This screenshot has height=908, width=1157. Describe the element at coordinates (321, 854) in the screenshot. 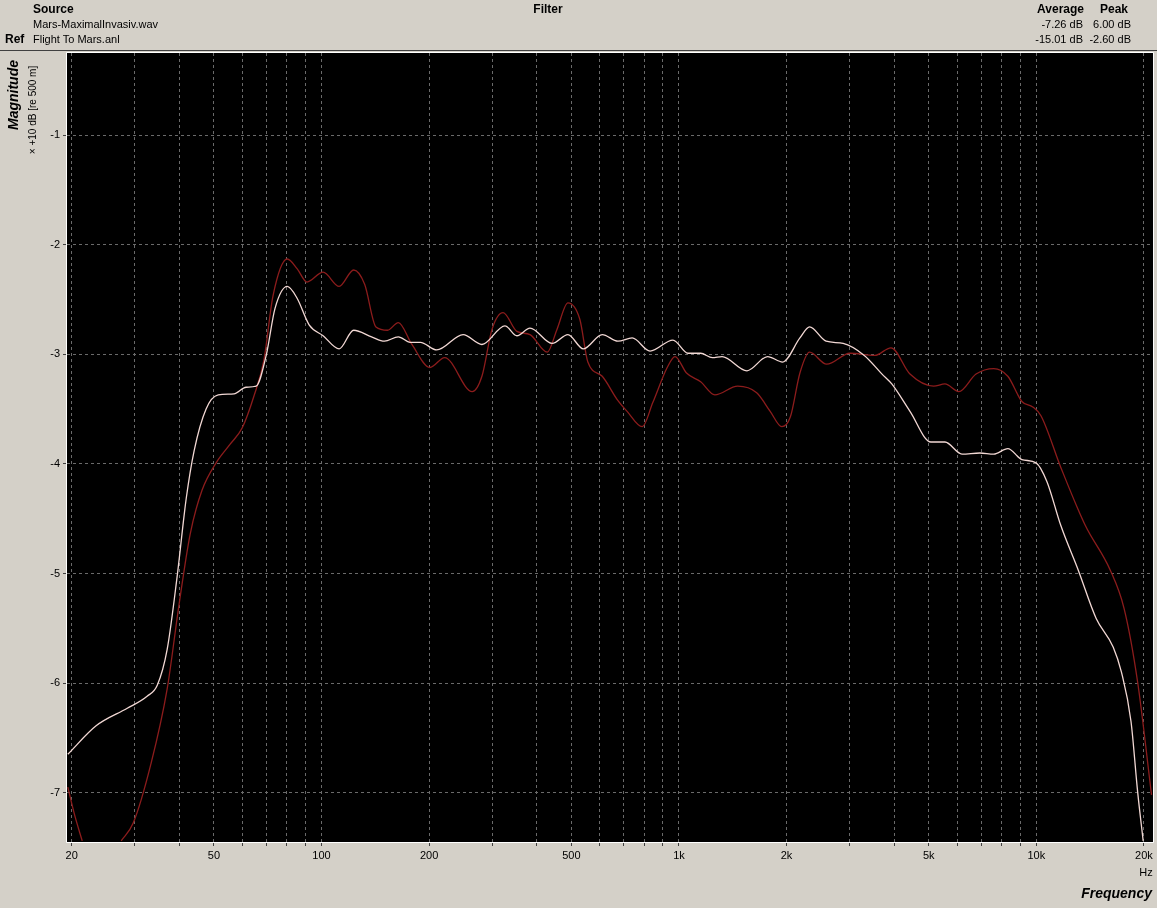

I see `x-tick-label: 100` at that location.